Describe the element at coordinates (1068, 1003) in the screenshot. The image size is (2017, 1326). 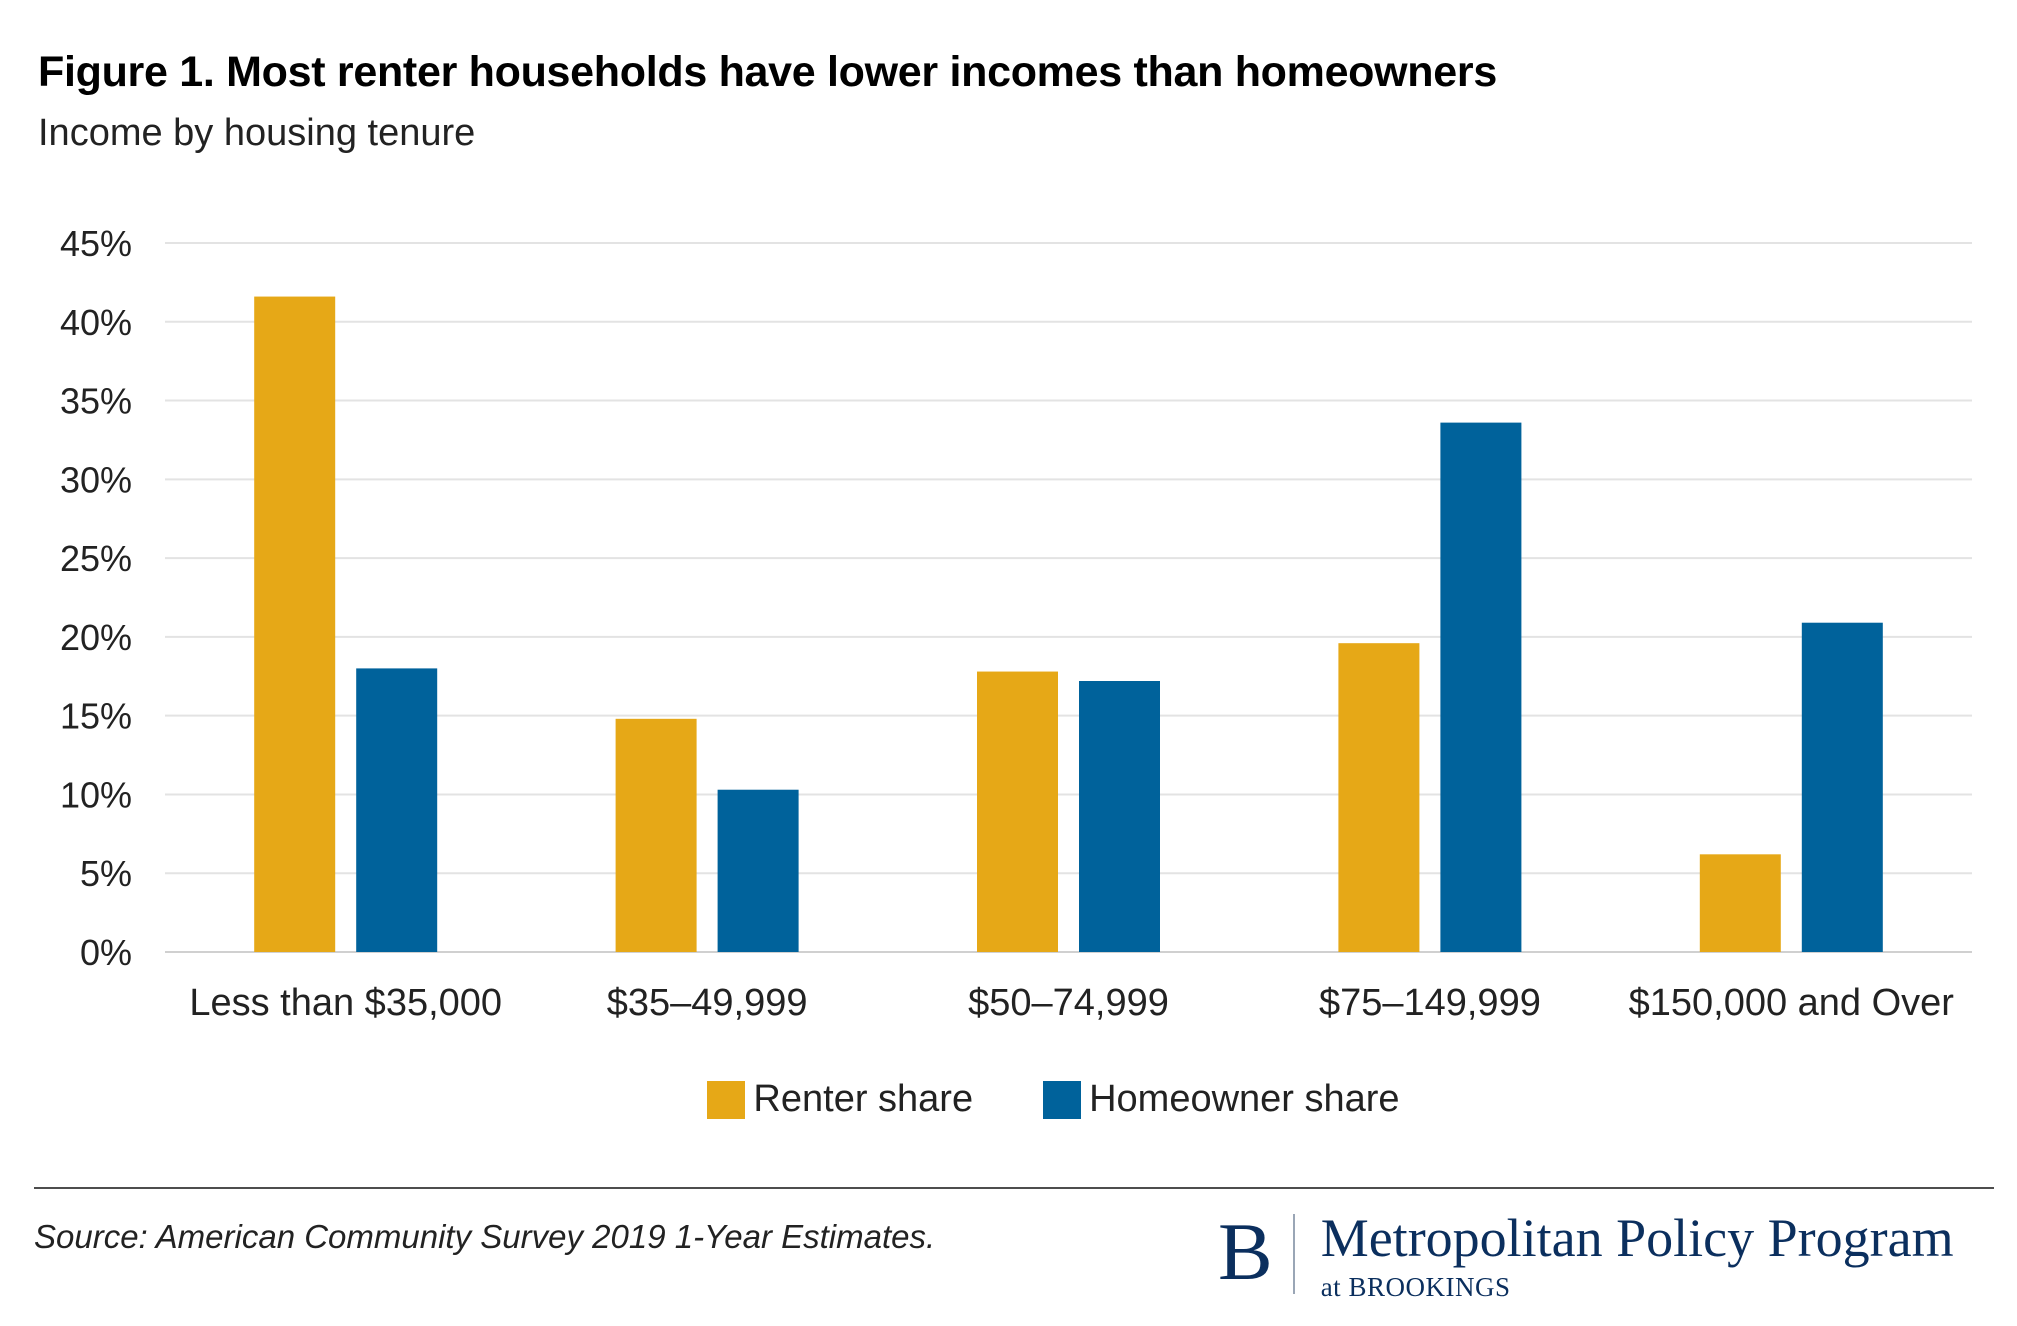
I see `x-tick-label: $50–74,999` at that location.